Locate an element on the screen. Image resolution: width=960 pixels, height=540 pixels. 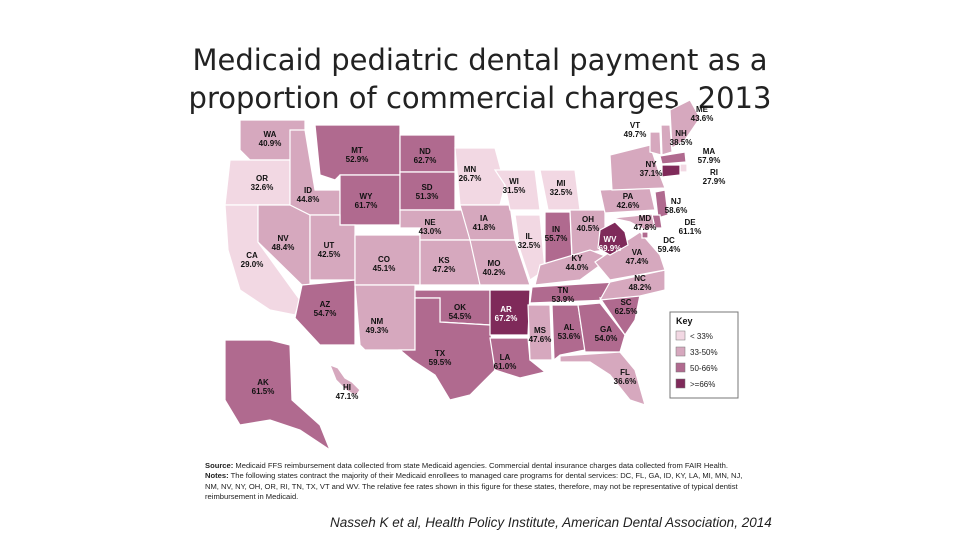
state-ma is located at coordinates (673, 158).